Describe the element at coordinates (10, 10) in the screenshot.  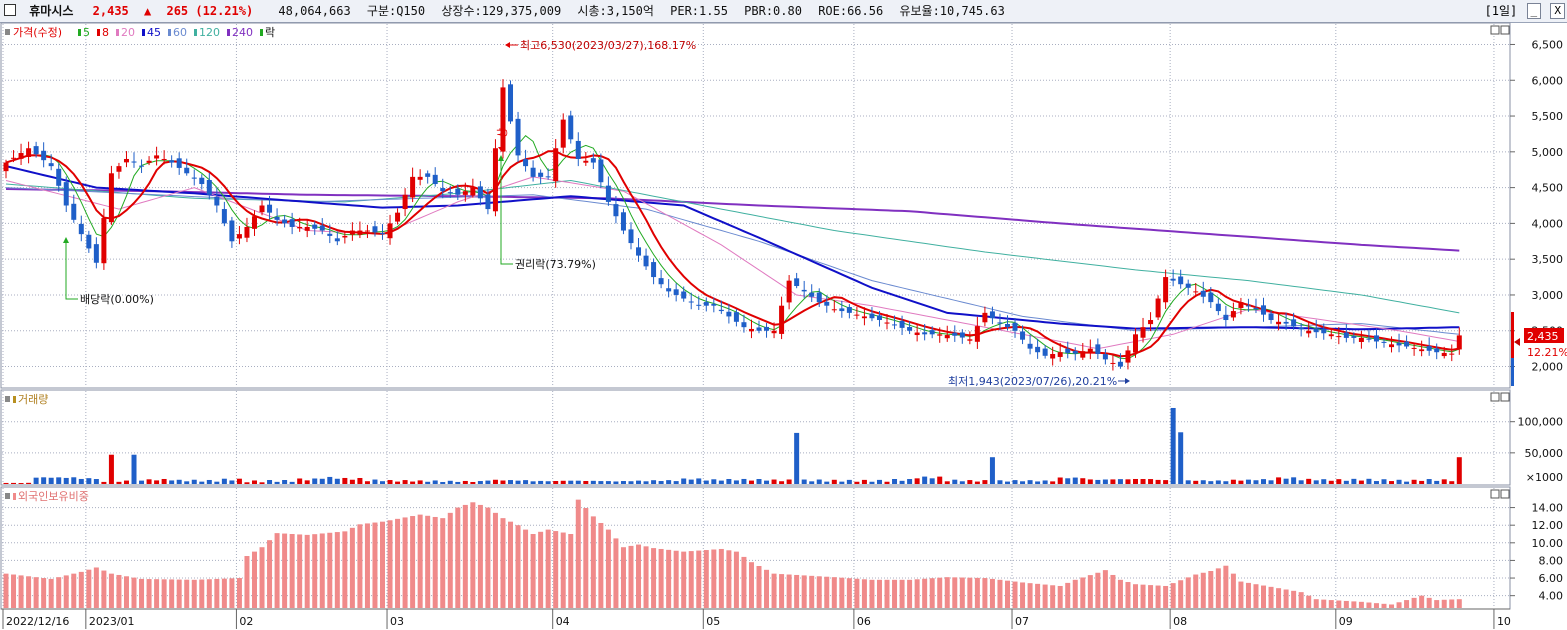
I see `checkbox` at that location.